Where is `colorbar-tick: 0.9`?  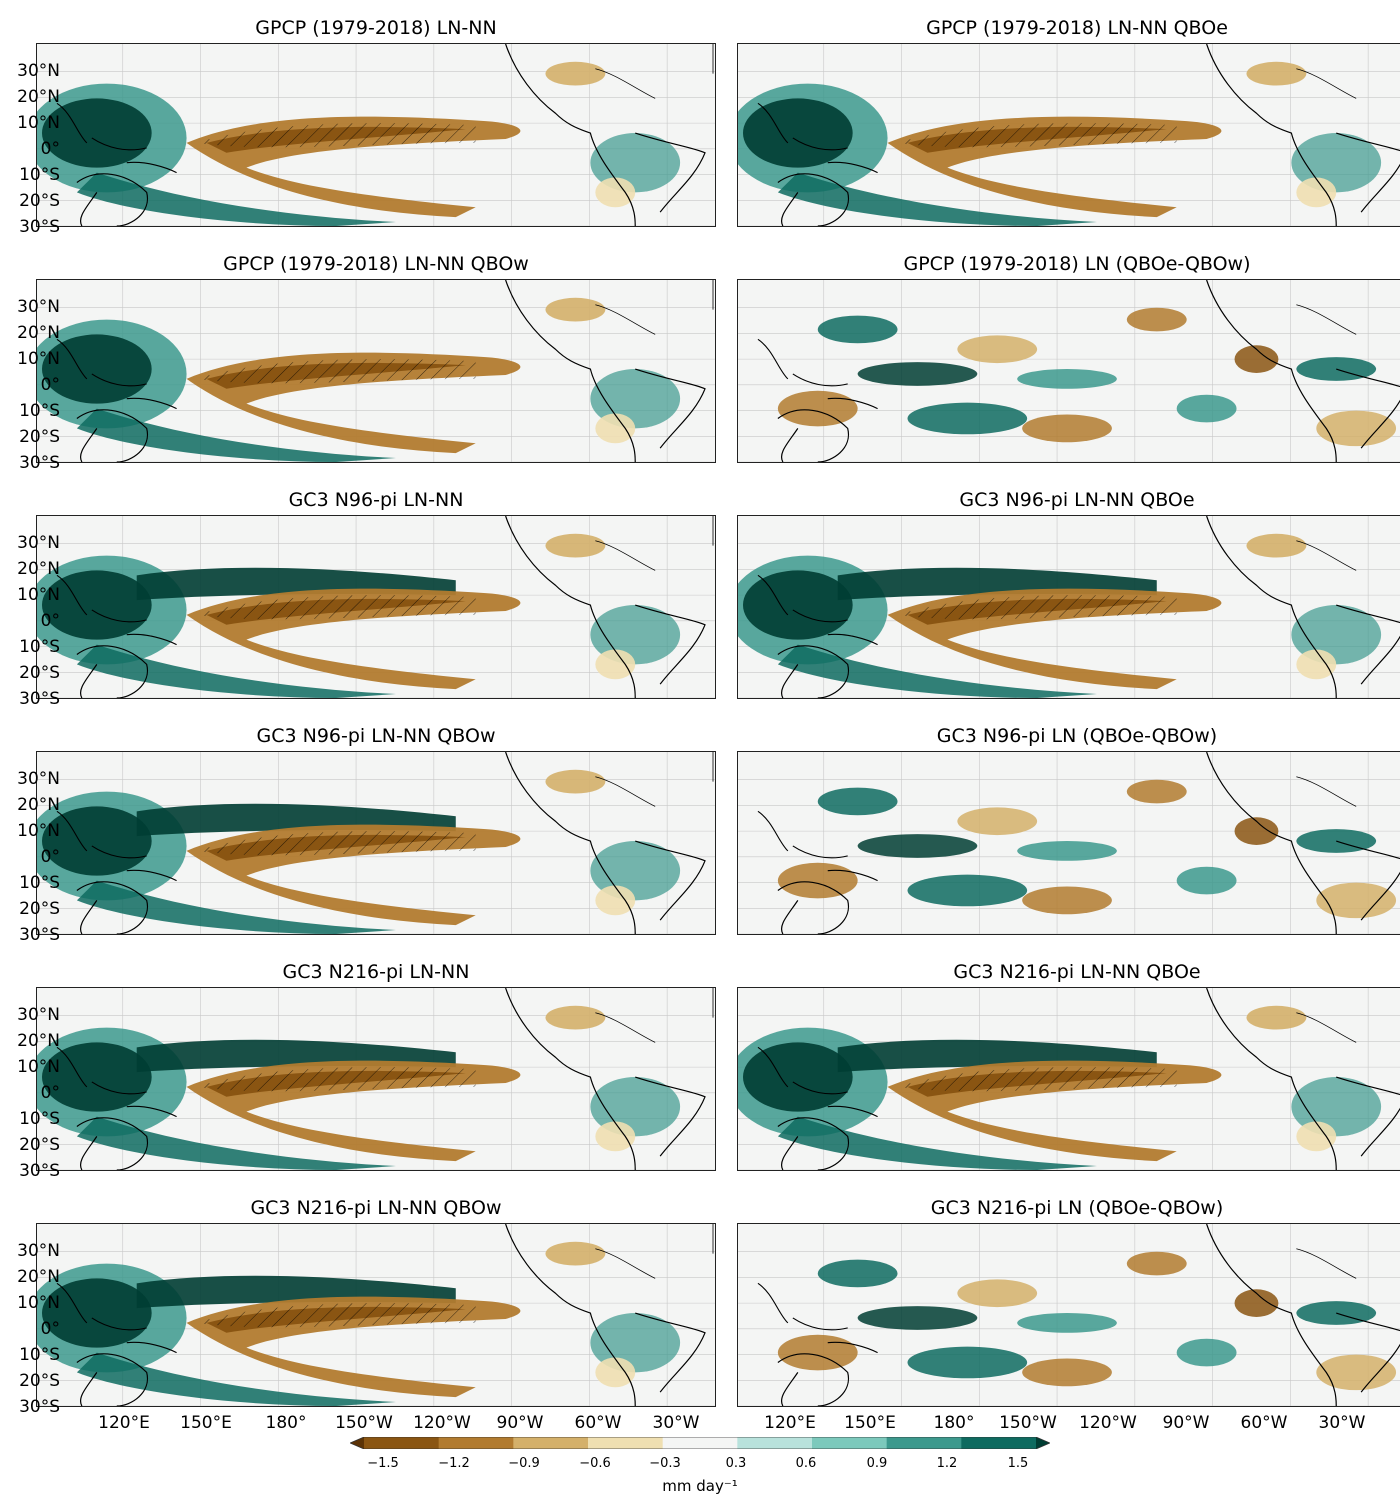 colorbar-tick: 0.9 is located at coordinates (877, 1463).